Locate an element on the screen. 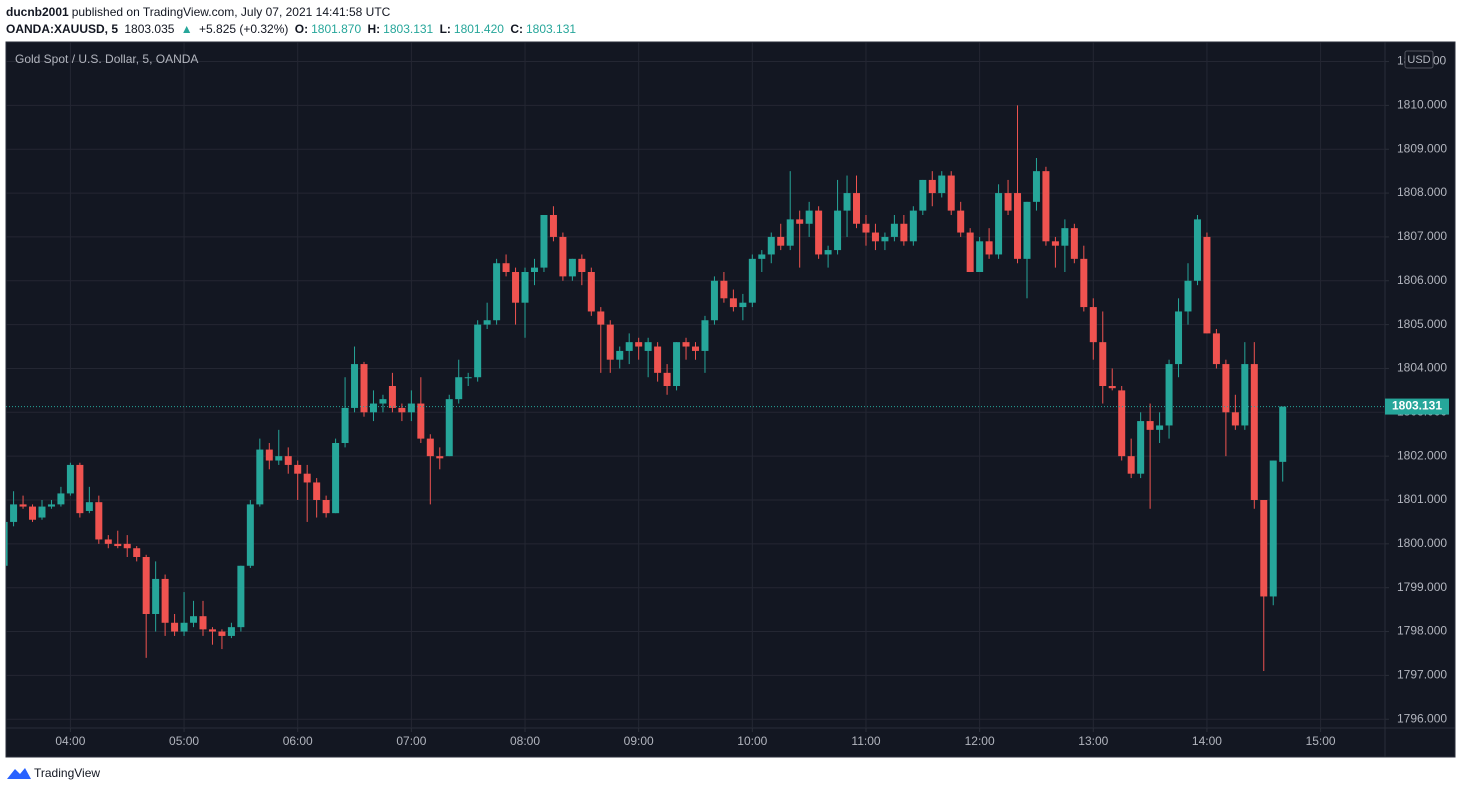  currency-label: USD is located at coordinates (1418, 60).